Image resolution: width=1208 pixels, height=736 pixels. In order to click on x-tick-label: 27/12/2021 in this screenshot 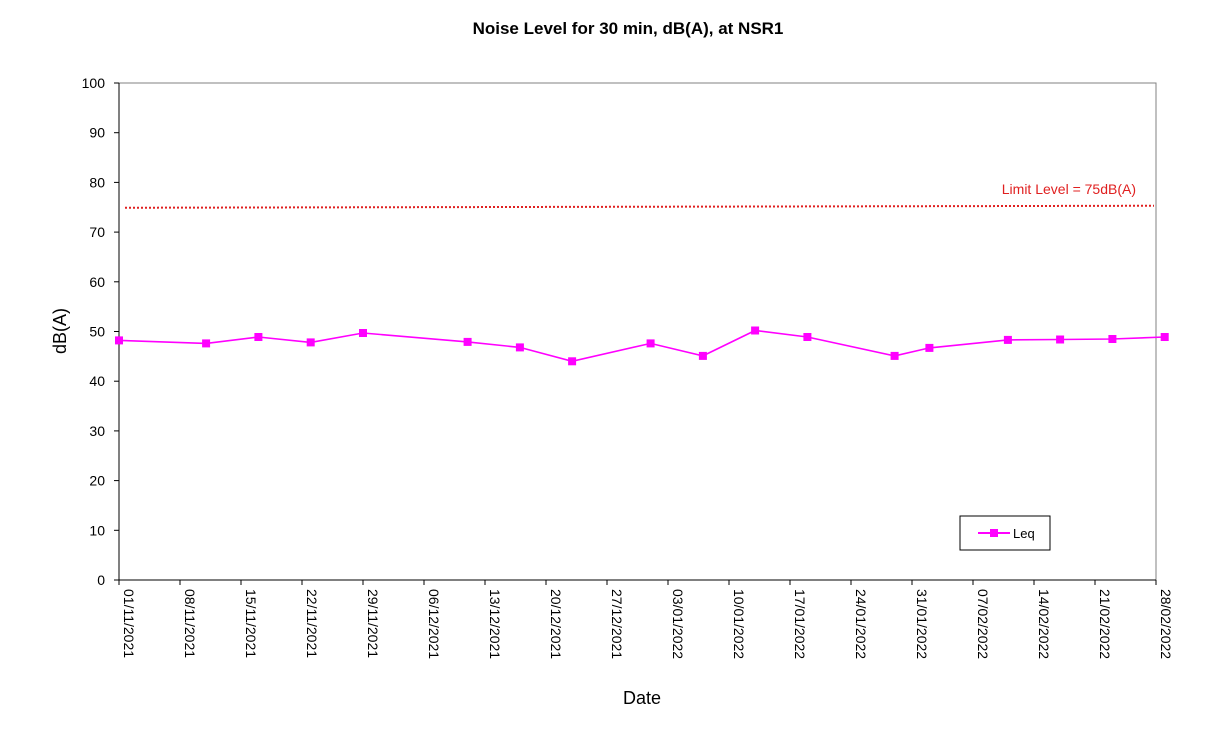, I will do `click(617, 624)`.